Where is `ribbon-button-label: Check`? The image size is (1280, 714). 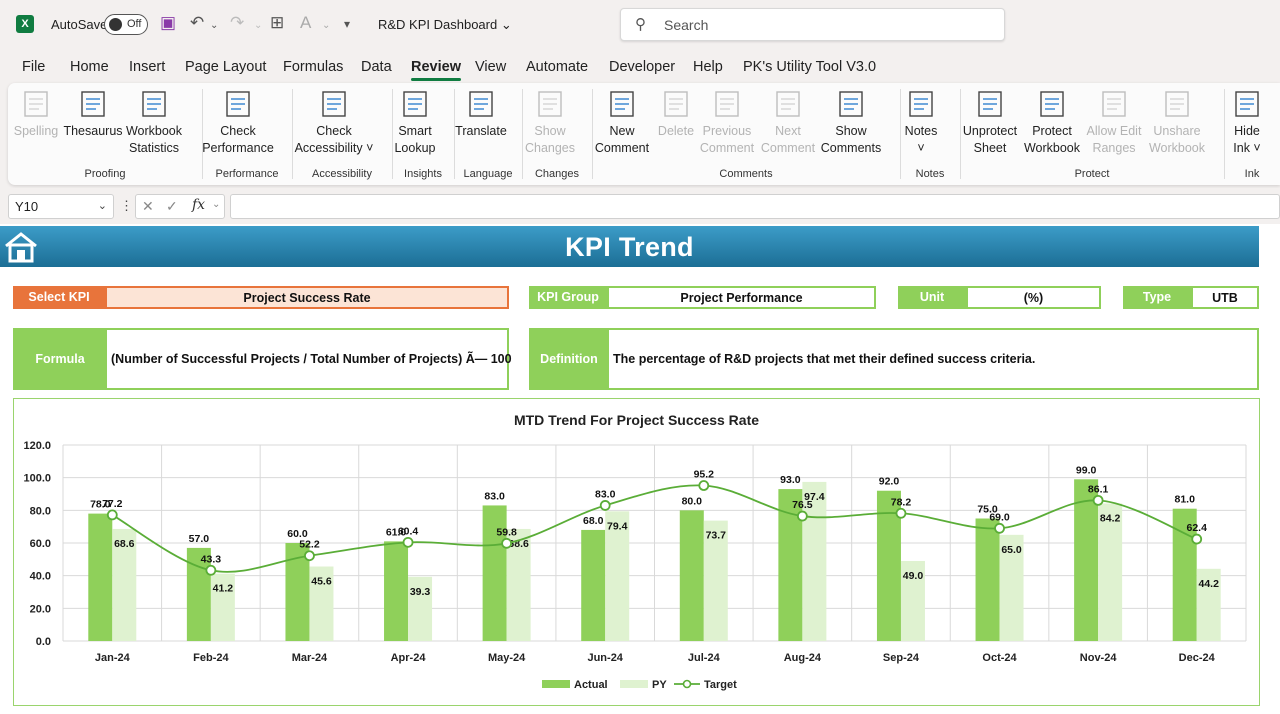
ribbon-button-label: Check is located at coordinates (238, 131).